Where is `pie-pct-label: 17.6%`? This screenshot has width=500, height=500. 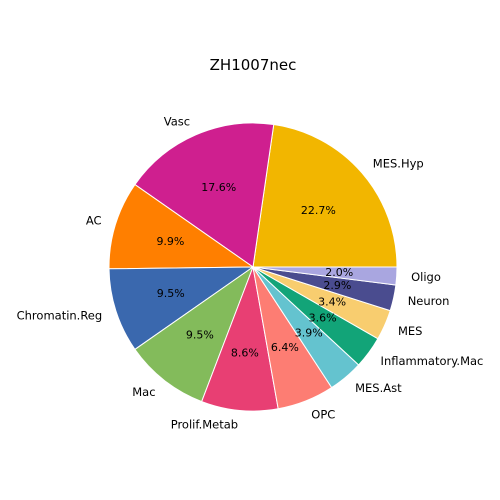
pie-pct-label: 17.6% is located at coordinates (218, 187).